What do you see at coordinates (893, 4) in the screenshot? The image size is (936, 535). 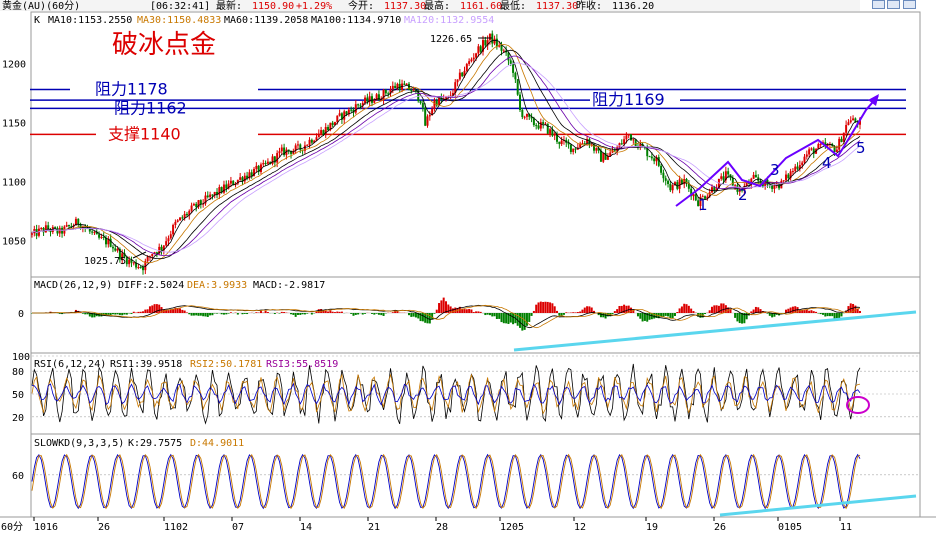 I see `window-maximize-button` at bounding box center [893, 4].